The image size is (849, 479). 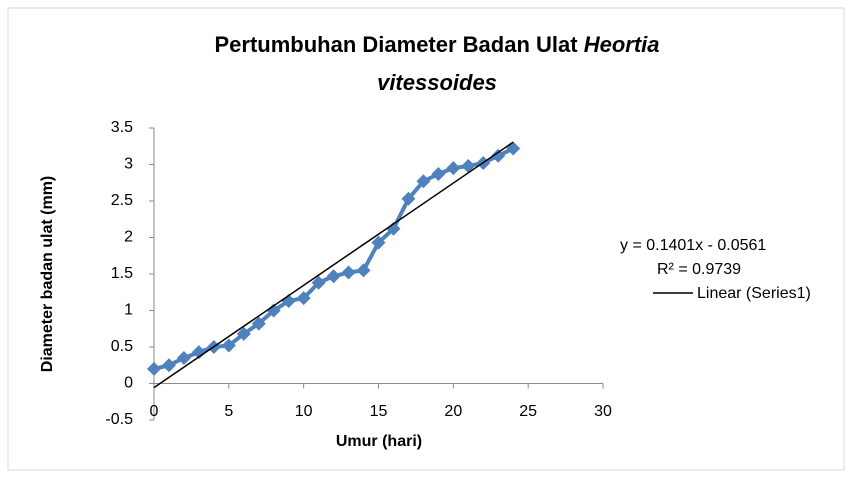 What do you see at coordinates (154, 411) in the screenshot?
I see `x-tick-label: 0` at bounding box center [154, 411].